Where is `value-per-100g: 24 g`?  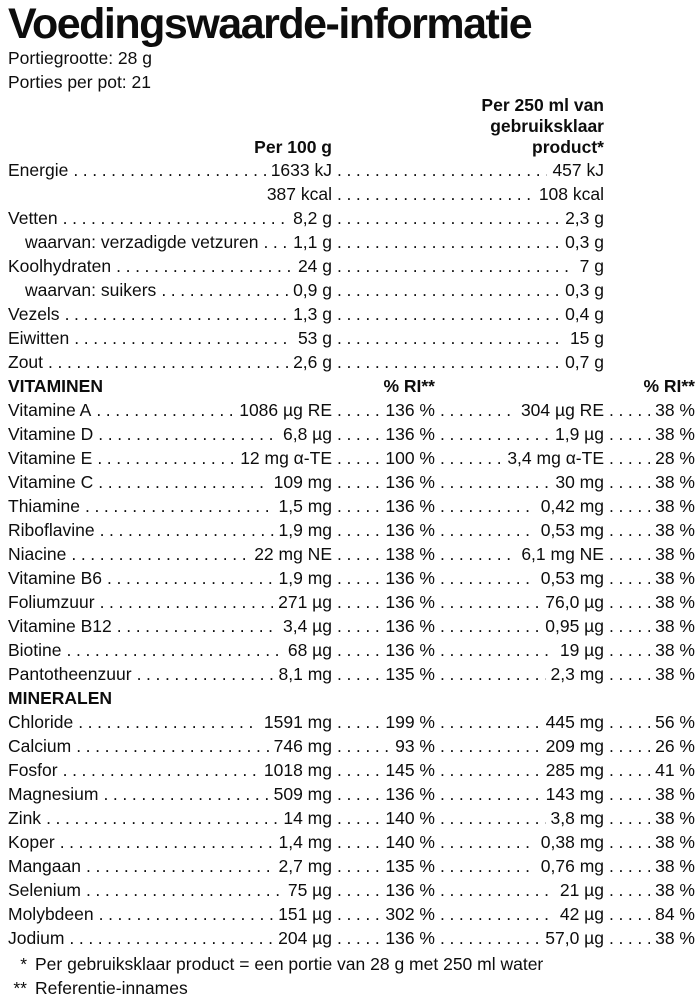
value-per-100g: 24 g is located at coordinates (314, 266).